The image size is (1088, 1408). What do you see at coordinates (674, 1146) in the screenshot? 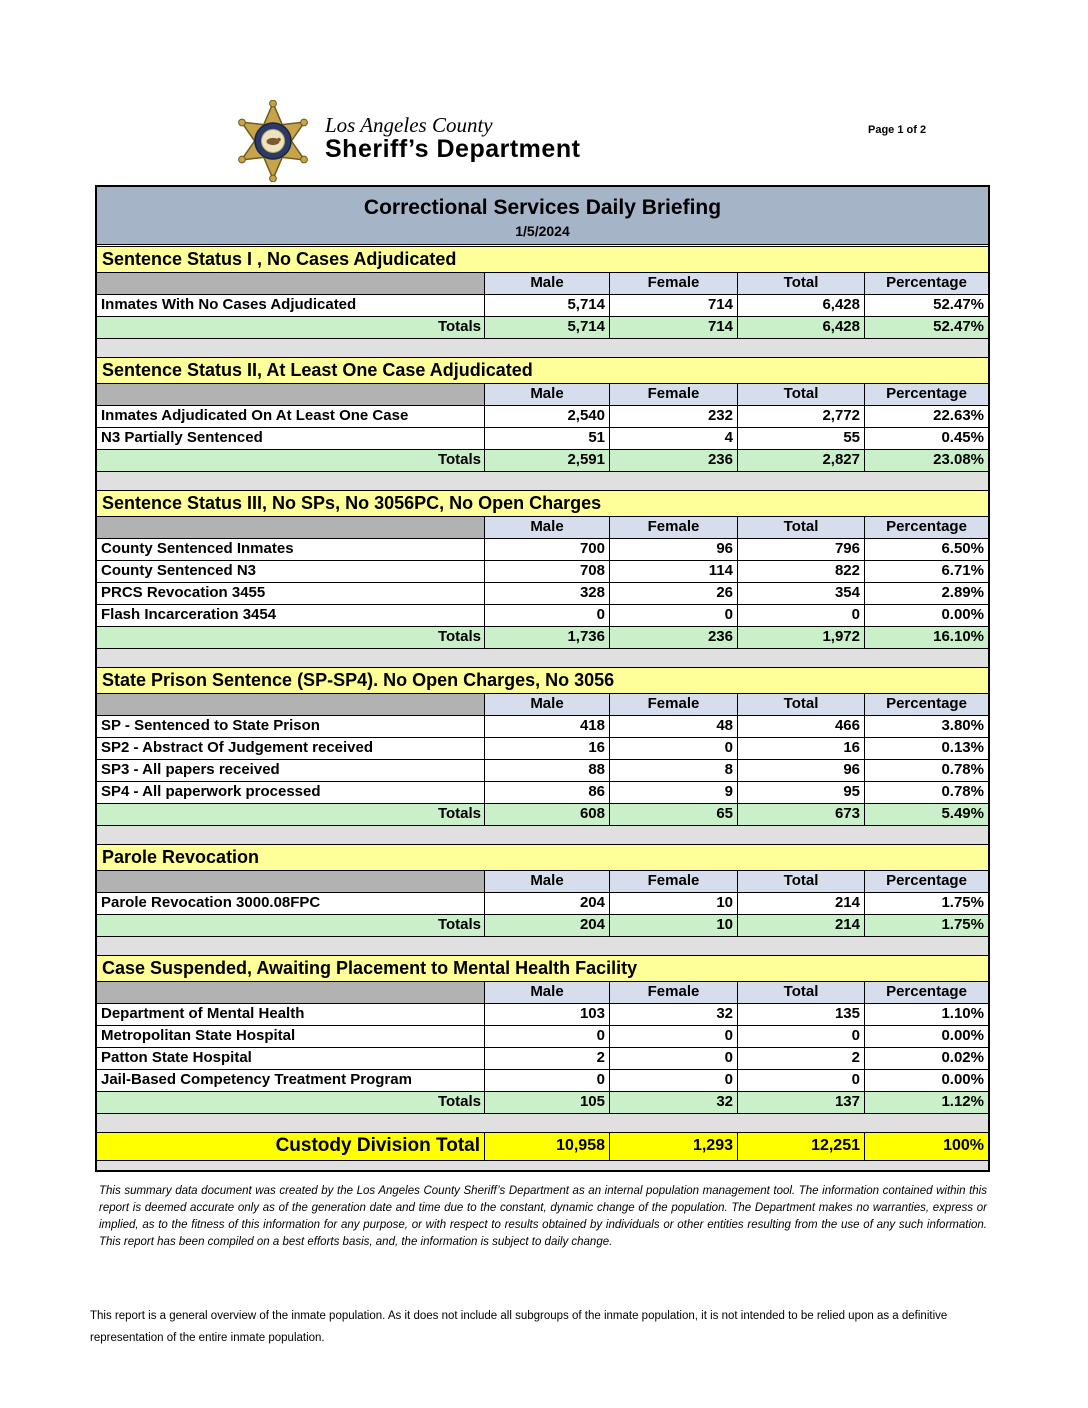
I see `grand-total-female: 1,293` at bounding box center [674, 1146].